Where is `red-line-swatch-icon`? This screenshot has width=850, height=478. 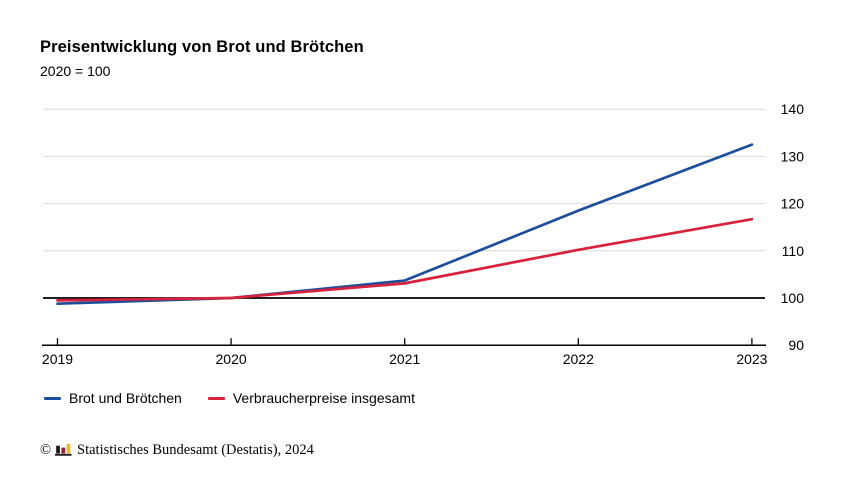 red-line-swatch-icon is located at coordinates (216, 398).